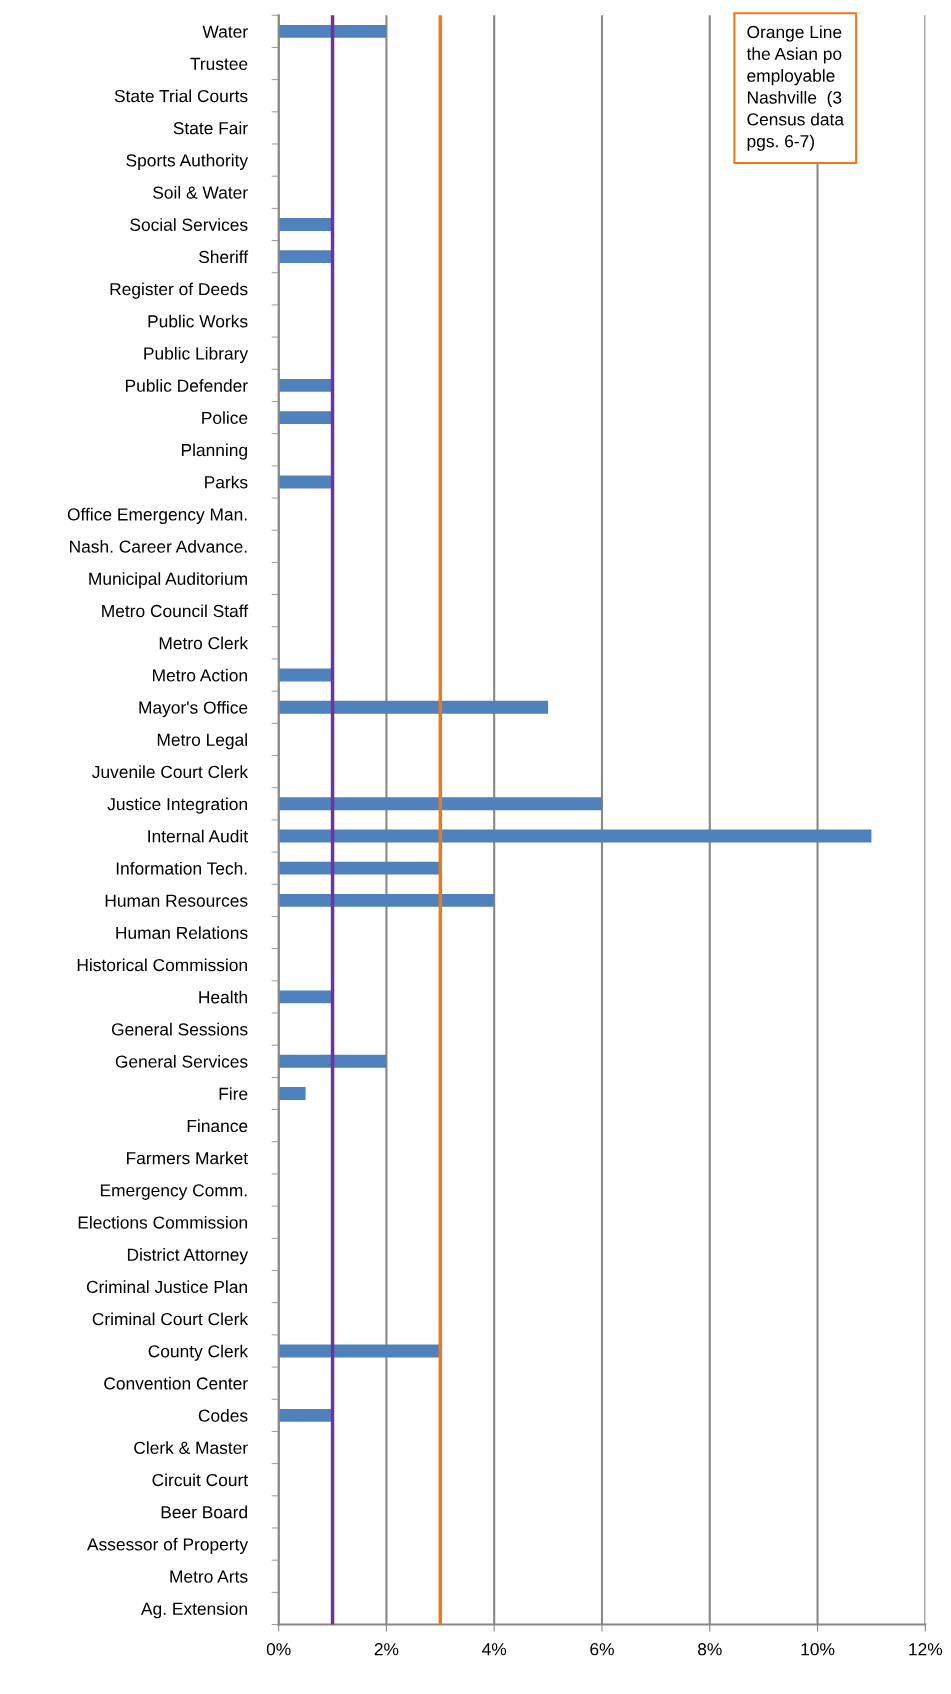  What do you see at coordinates (386, 1649) in the screenshot?
I see `x-tick-label: 2%` at bounding box center [386, 1649].